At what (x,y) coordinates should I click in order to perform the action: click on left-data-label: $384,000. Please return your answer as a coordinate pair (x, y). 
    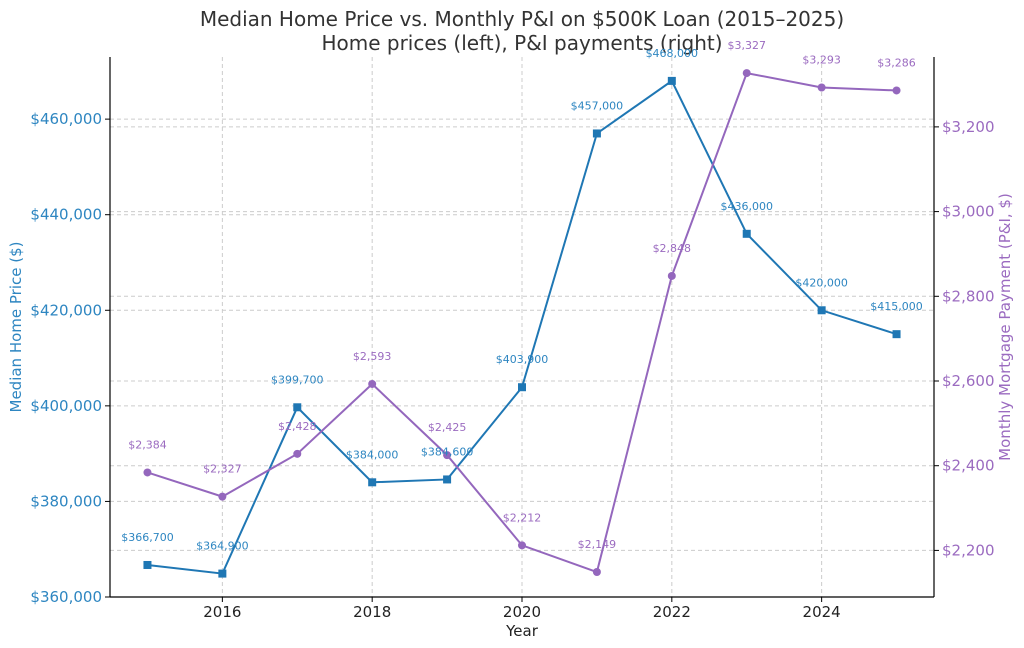
    Looking at the image, I should click on (372, 454).